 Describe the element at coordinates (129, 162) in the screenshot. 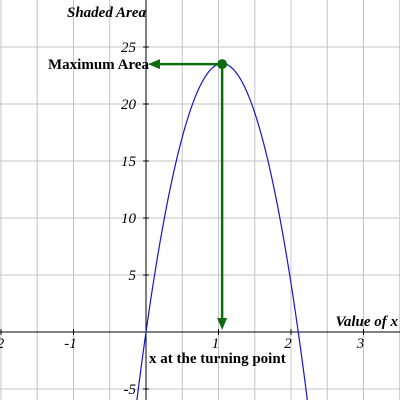

I see `y-tick-label: 15` at that location.